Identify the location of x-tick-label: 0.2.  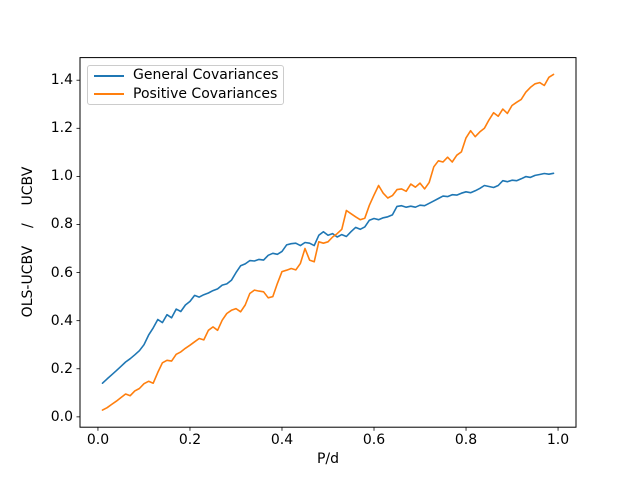
(190, 440).